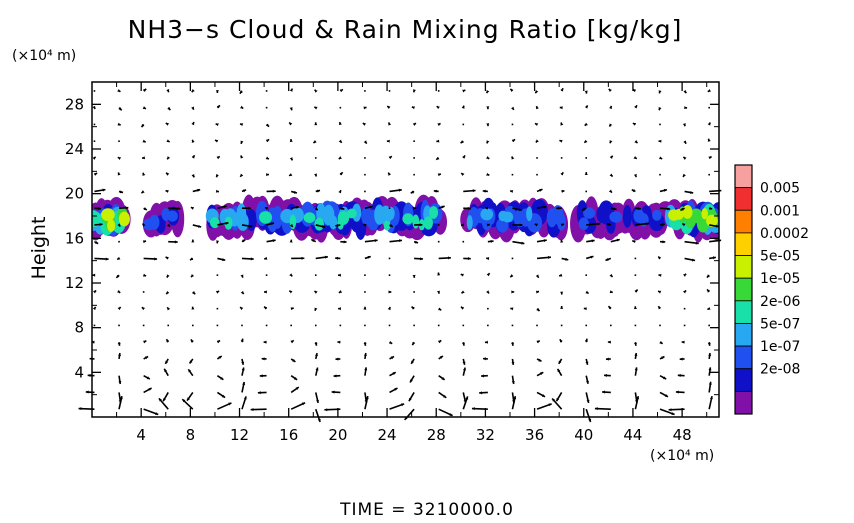 The height and width of the screenshot is (523, 854). I want to click on x-unit-label: (×10⁴ m), so click(682, 456).